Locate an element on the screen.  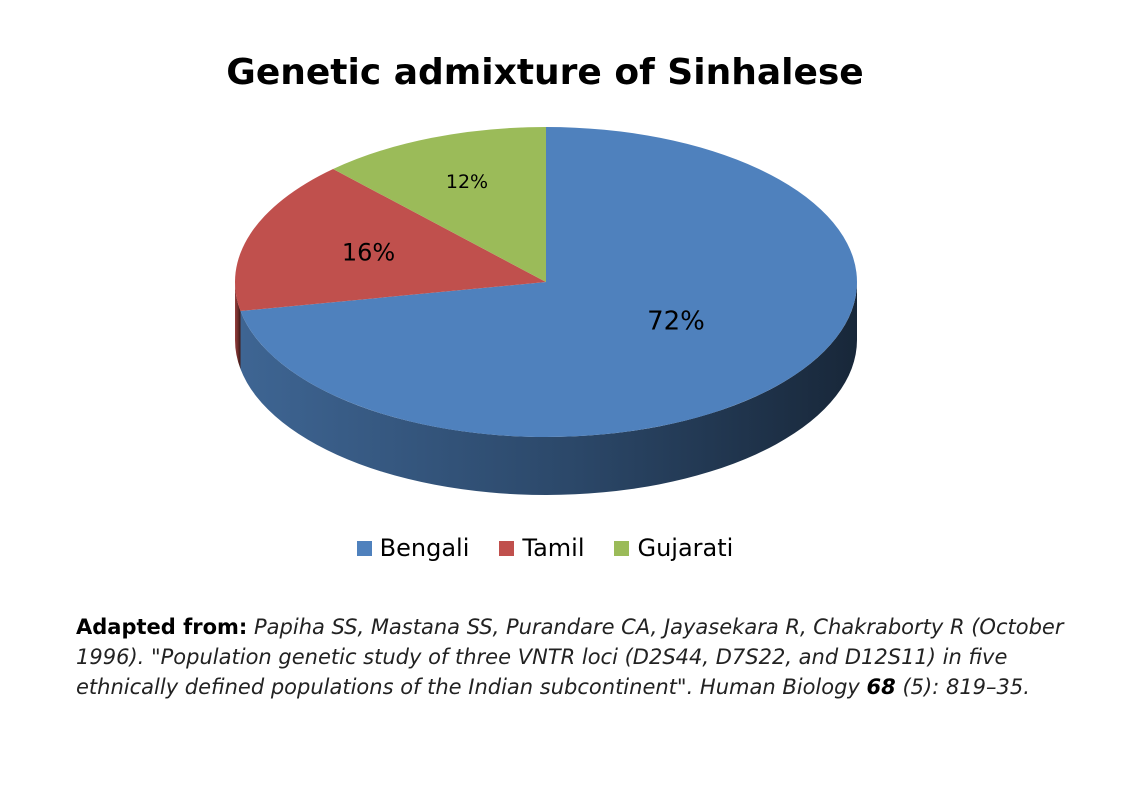
citation-volume: 68 is located at coordinates (881, 687).